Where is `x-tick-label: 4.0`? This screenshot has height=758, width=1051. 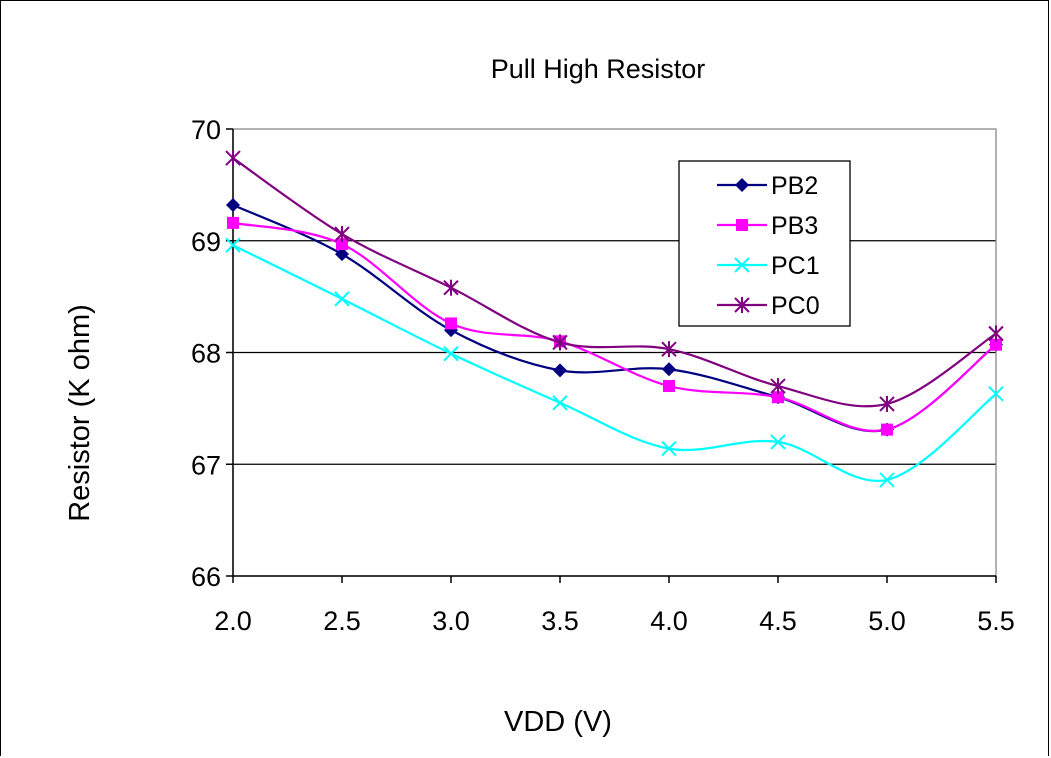 x-tick-label: 4.0 is located at coordinates (669, 621).